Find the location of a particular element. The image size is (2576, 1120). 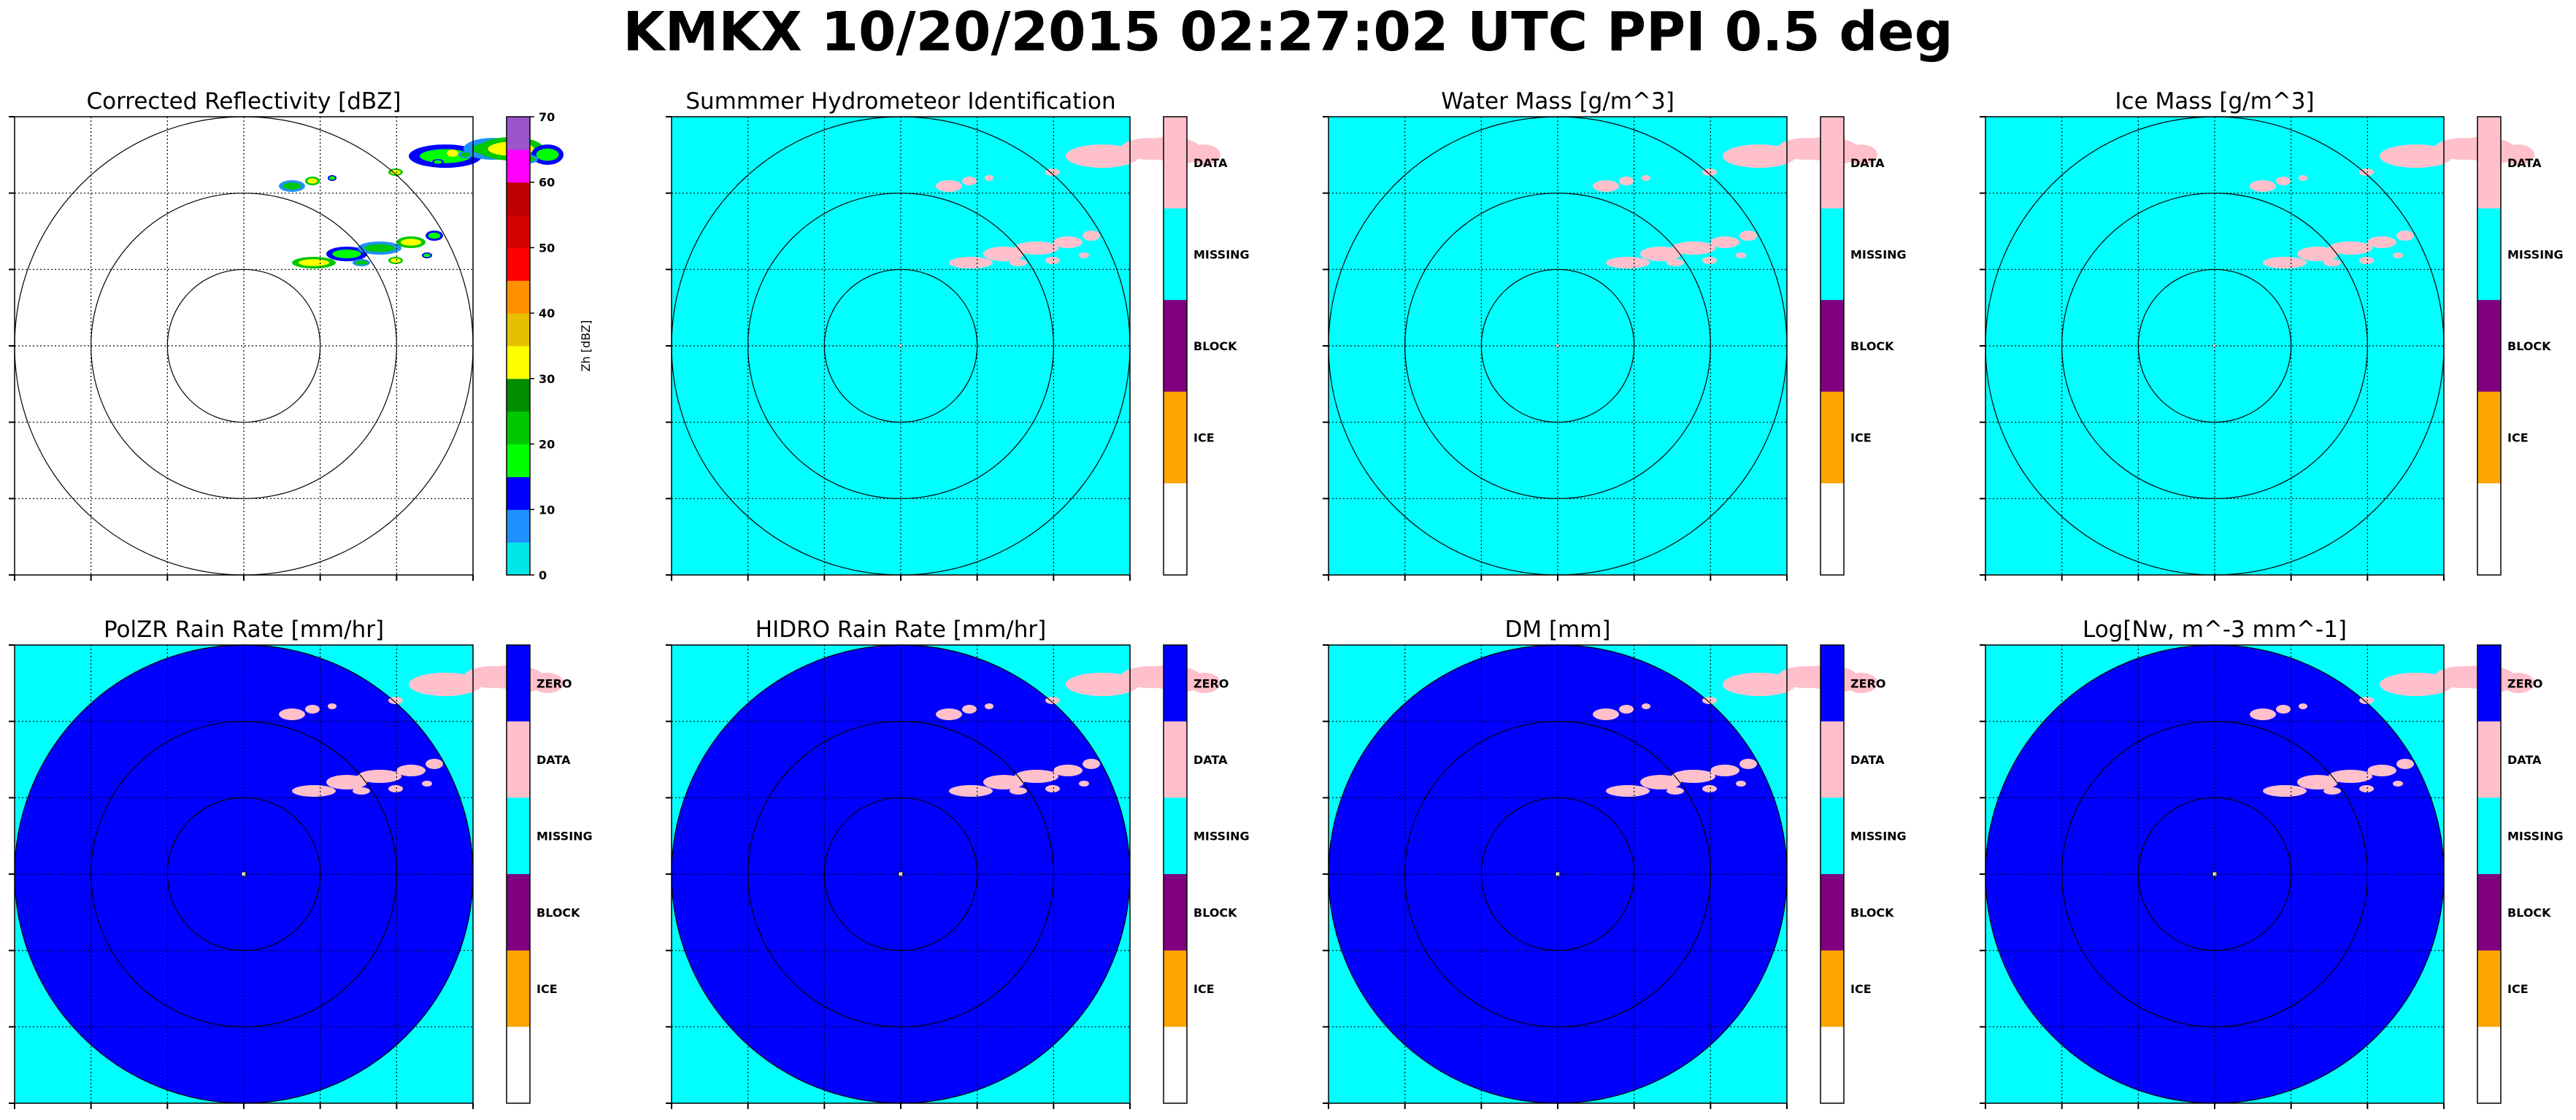

figure-title: KMKX 10/20/2015 02:27:02 UTC PPI 0.5 deg is located at coordinates (1288, 32).